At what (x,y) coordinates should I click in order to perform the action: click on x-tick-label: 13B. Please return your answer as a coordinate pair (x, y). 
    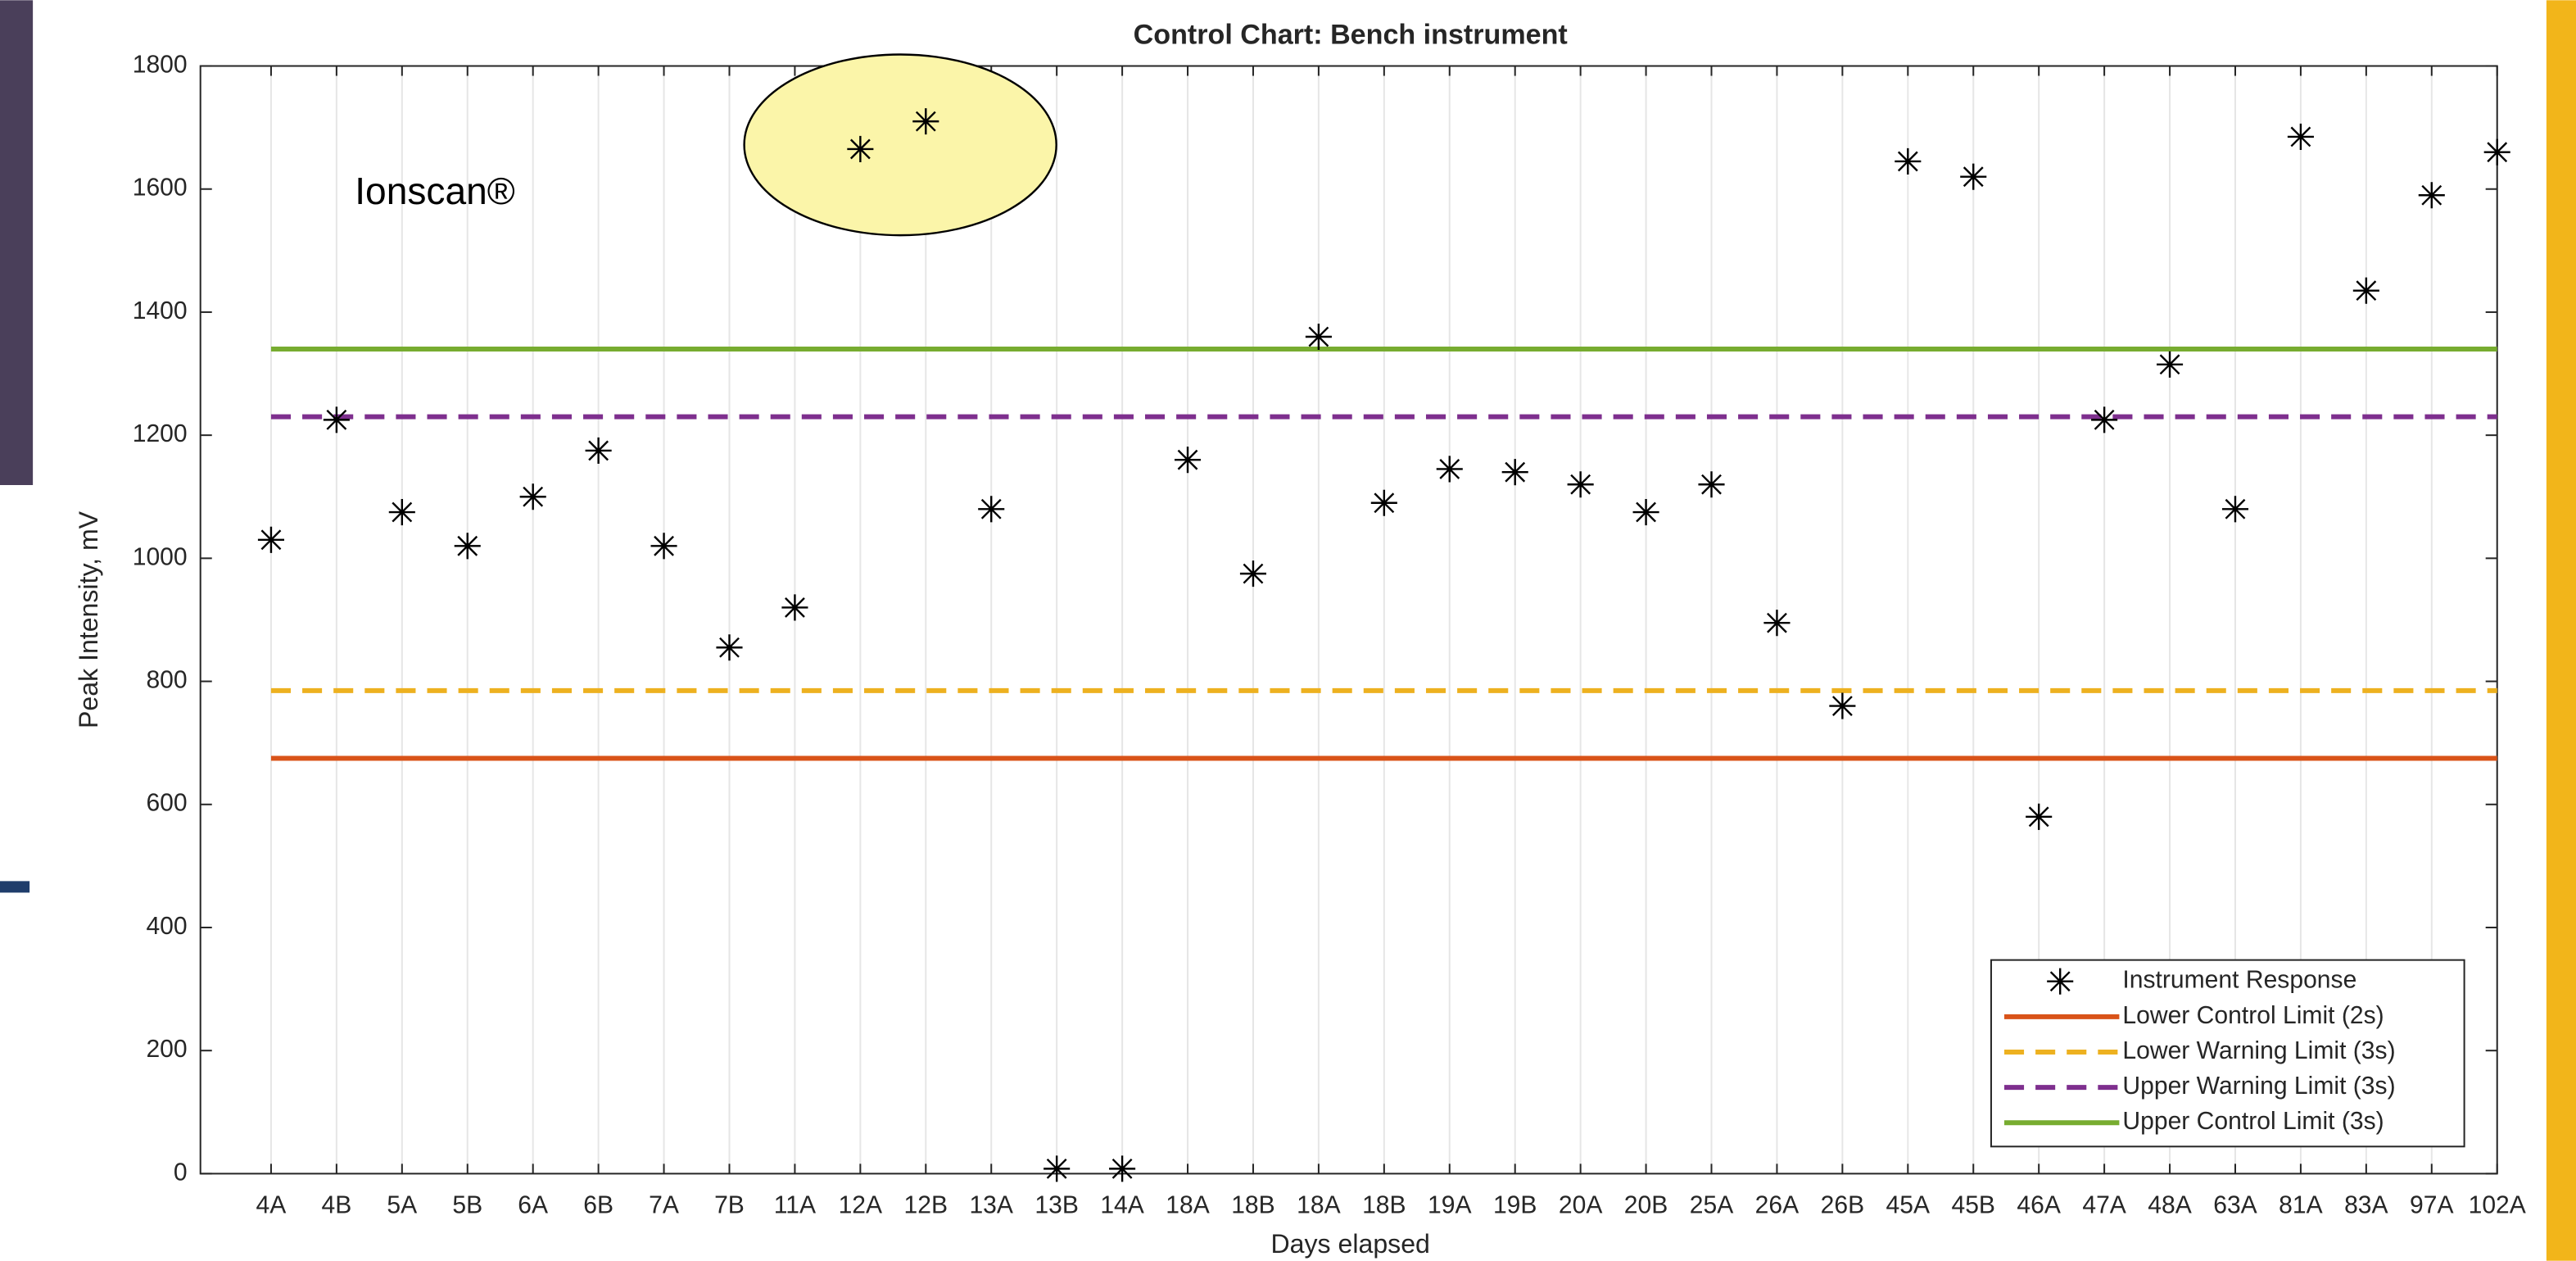
    Looking at the image, I should click on (1056, 1205).